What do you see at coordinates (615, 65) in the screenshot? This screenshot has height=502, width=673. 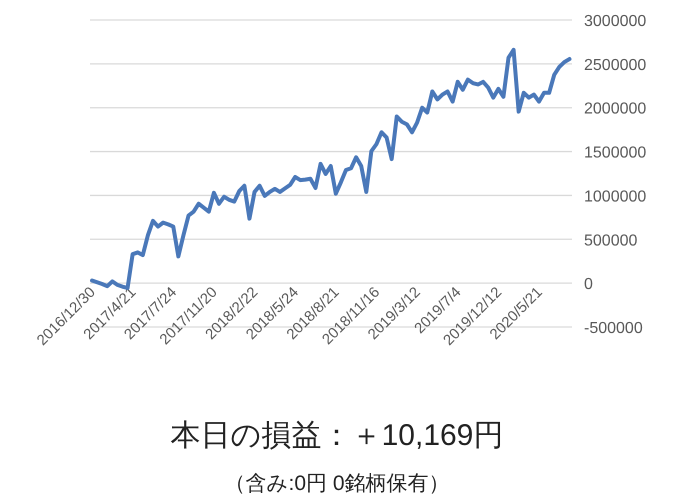 I see `y-tick-label: 2500000` at bounding box center [615, 65].